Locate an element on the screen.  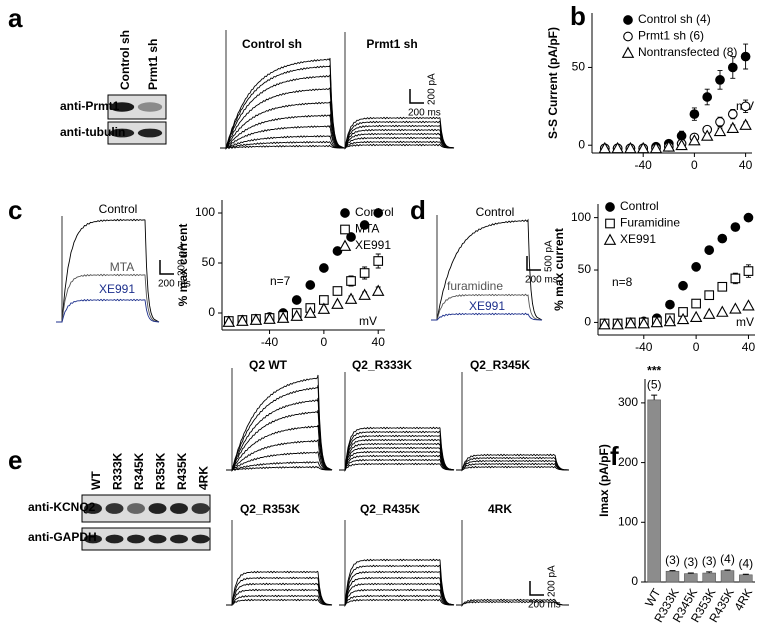
x-axis-label: mV is located at coordinates (368, 321).